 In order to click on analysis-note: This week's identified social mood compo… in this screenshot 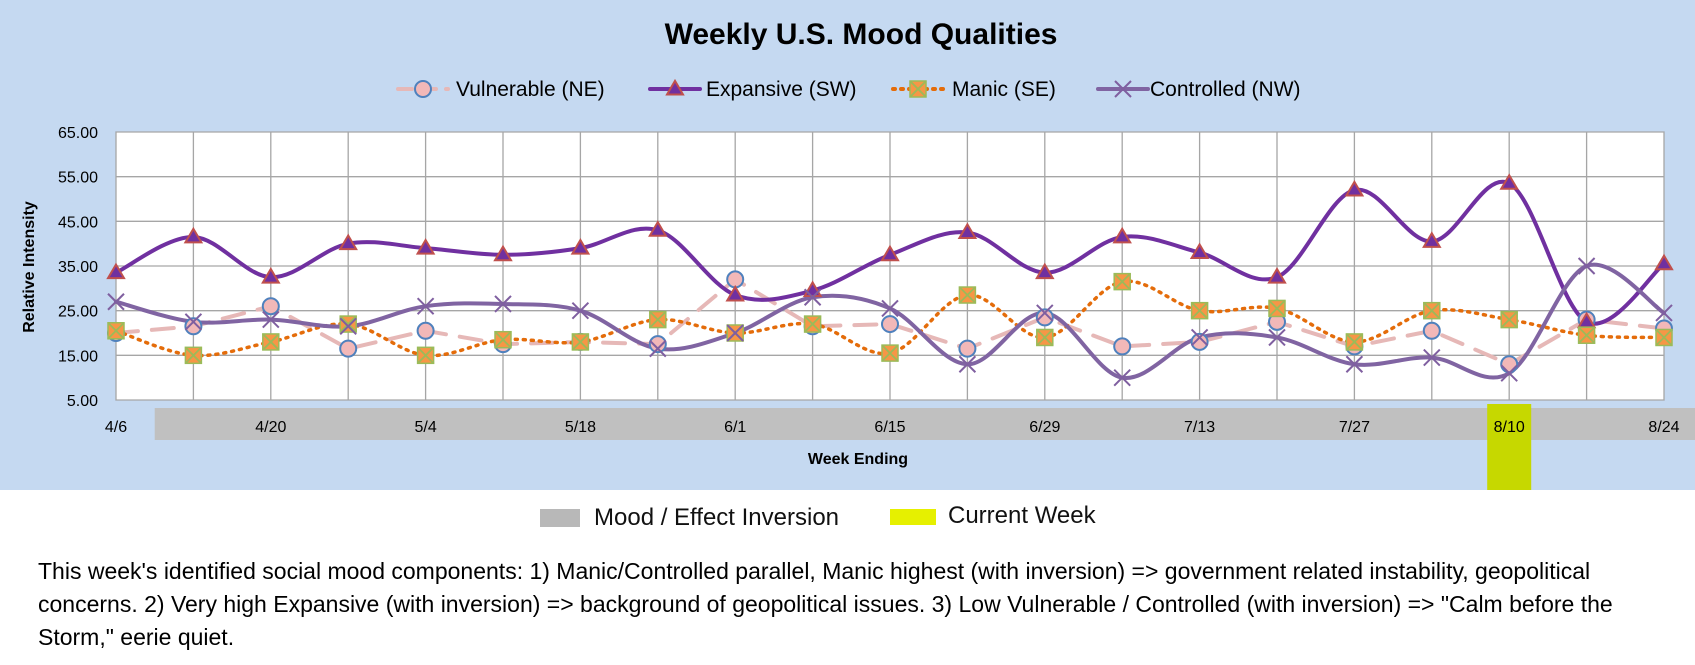, I will do `click(825, 604)`.